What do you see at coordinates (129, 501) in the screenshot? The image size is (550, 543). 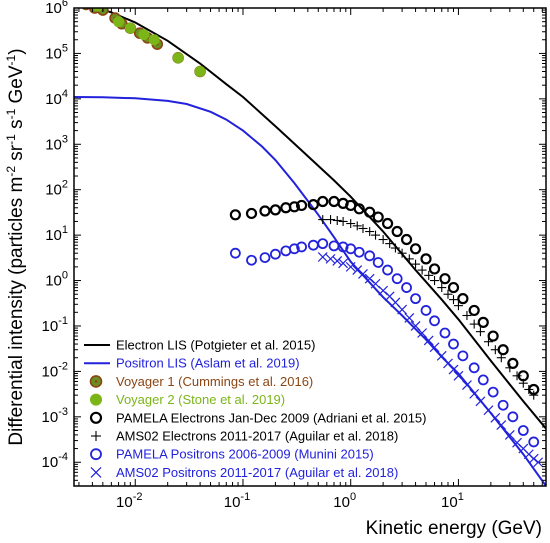 I see `x-tick-label: 10-2` at bounding box center [129, 501].